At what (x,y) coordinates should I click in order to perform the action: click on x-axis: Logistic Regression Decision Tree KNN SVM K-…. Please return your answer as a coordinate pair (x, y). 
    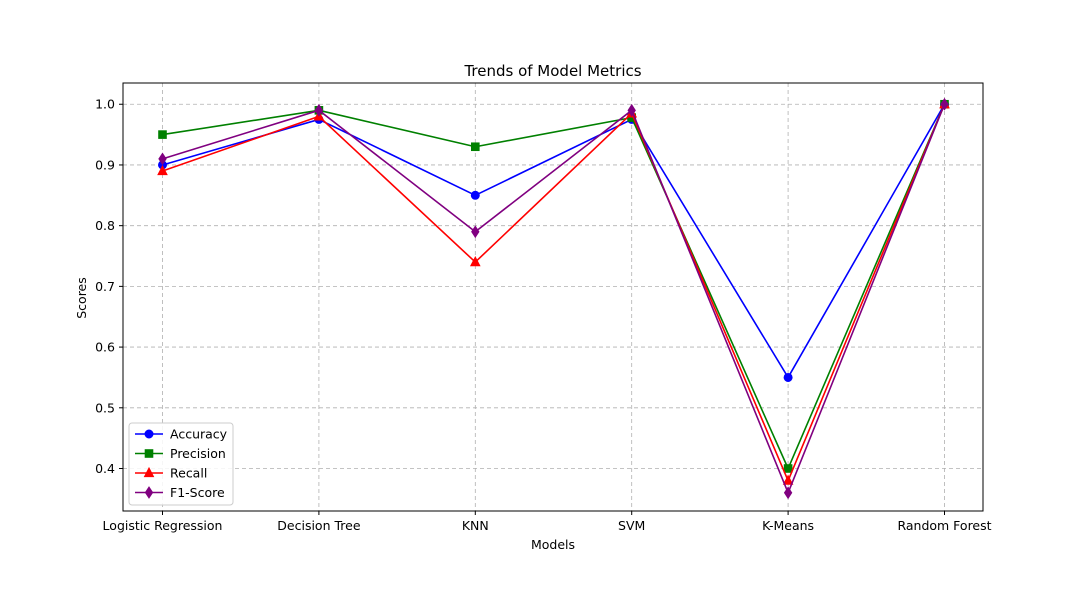
    Looking at the image, I should click on (547, 522).